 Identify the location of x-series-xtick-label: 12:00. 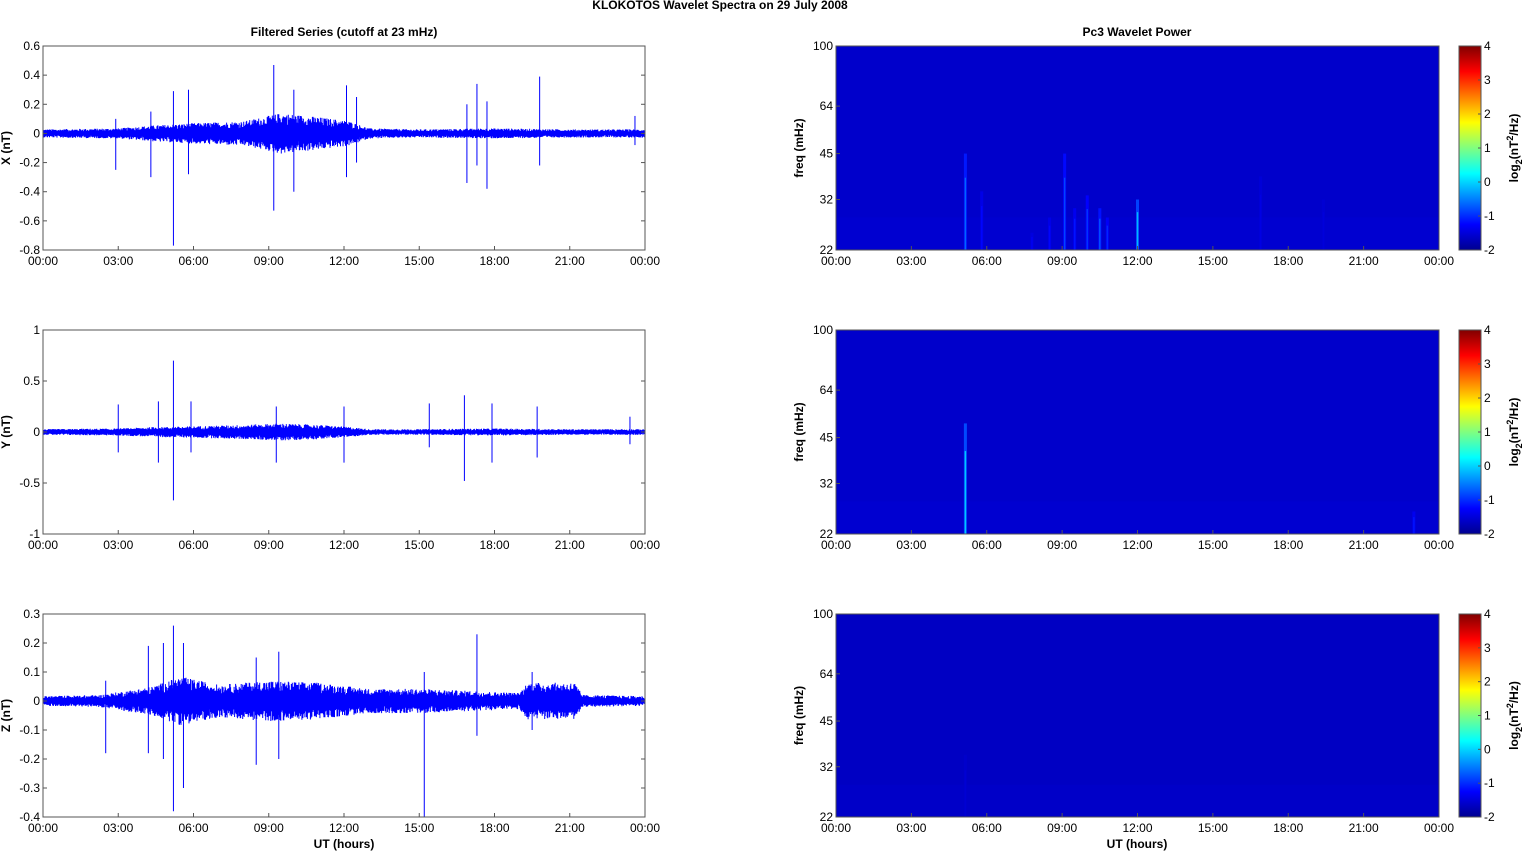
(344, 261).